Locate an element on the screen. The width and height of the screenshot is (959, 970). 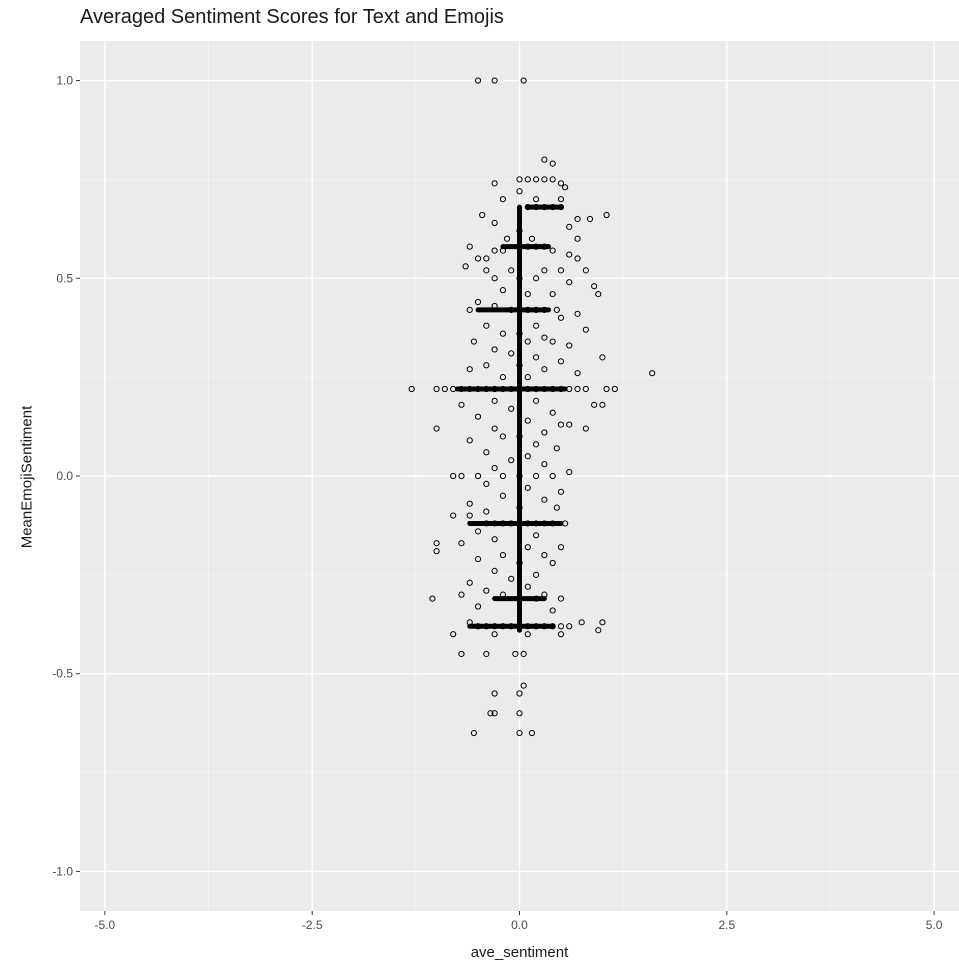
y-tick-label: 0.0 is located at coordinates (64, 476).